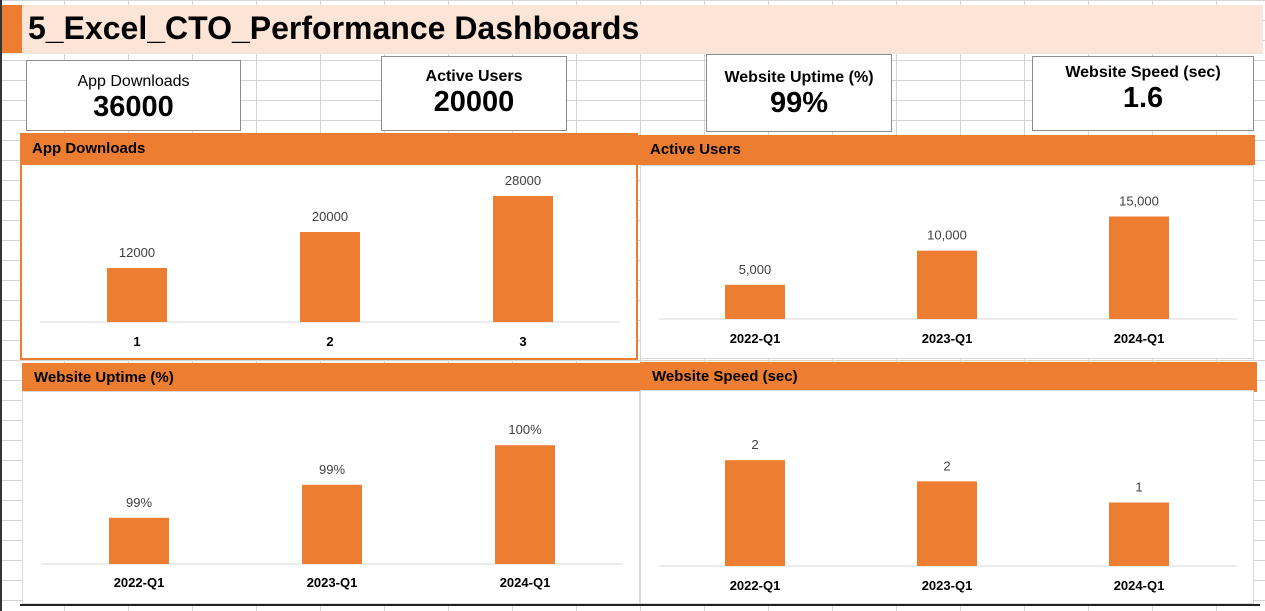  Describe the element at coordinates (329, 148) in the screenshot. I see `panel-header-app-downloads: App Downloads` at that location.